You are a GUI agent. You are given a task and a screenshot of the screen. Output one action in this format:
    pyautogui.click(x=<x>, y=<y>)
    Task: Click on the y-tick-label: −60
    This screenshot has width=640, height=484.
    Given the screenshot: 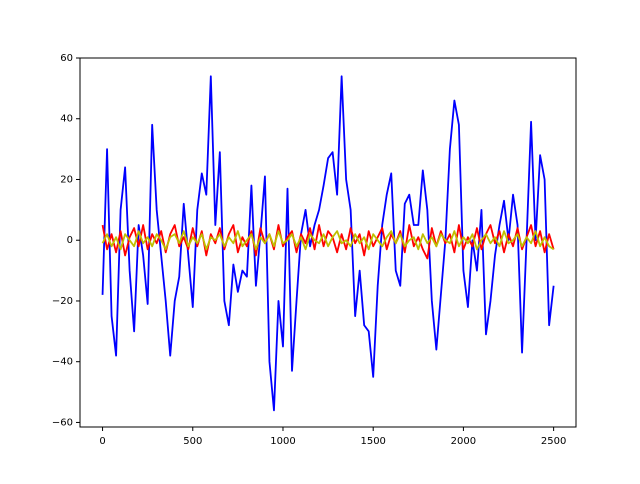 What is the action you would take?
    pyautogui.click(x=62, y=422)
    